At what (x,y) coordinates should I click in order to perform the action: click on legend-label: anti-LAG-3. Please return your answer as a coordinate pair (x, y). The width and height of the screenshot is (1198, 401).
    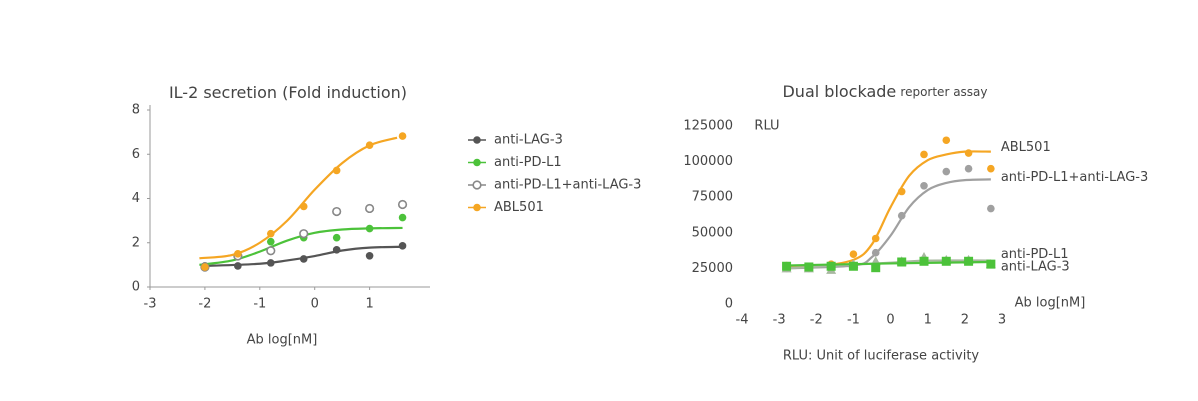
    Looking at the image, I should click on (528, 140).